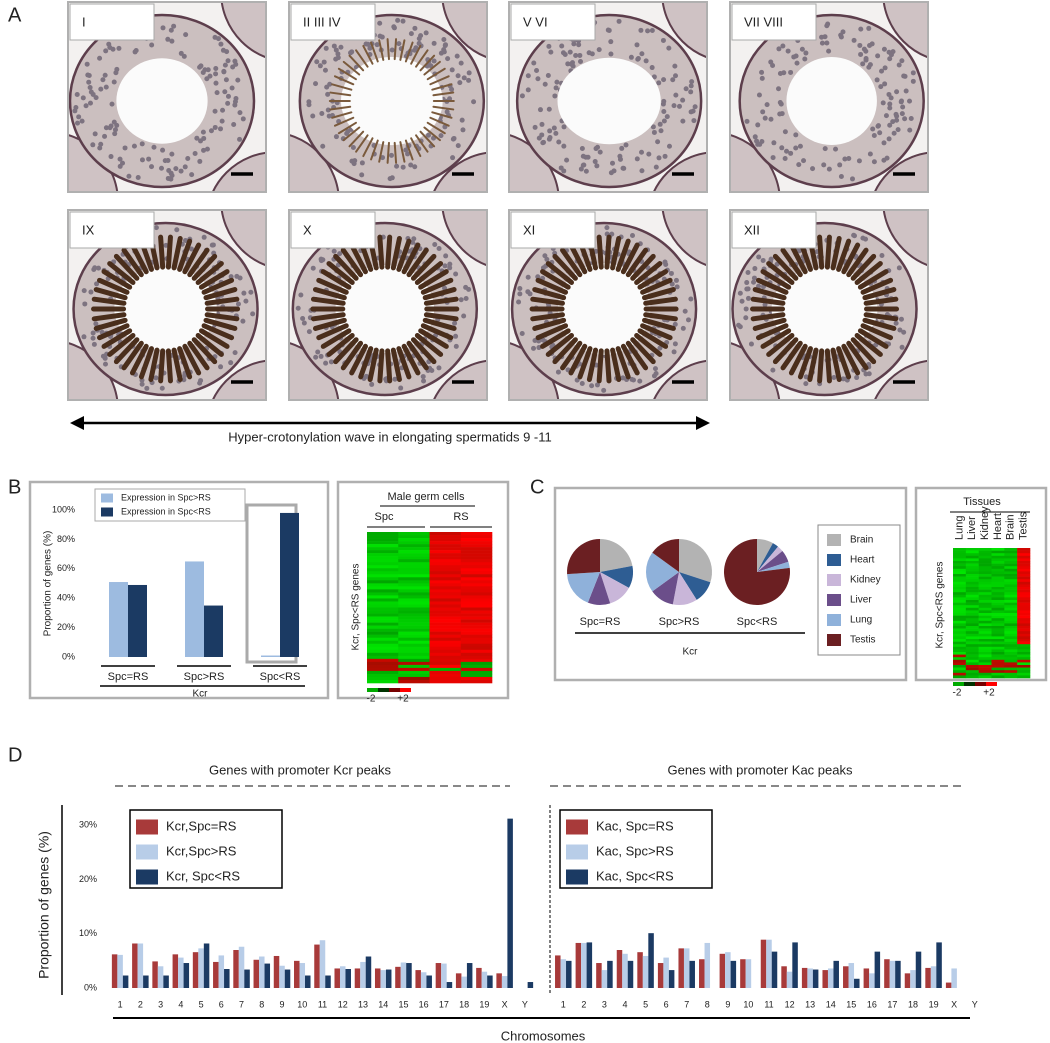 The height and width of the screenshot is (1043, 1050). What do you see at coordinates (861, 620) in the screenshot?
I see `legend-label: Lung` at bounding box center [861, 620].